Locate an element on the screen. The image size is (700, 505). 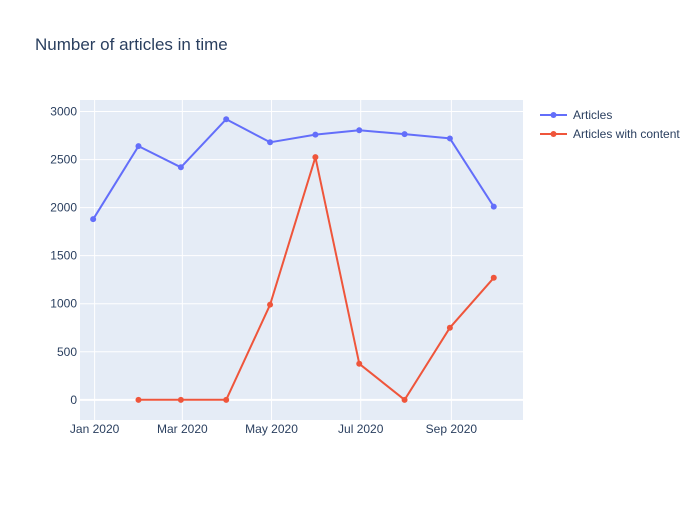
series-line is located at coordinates (293, 169).